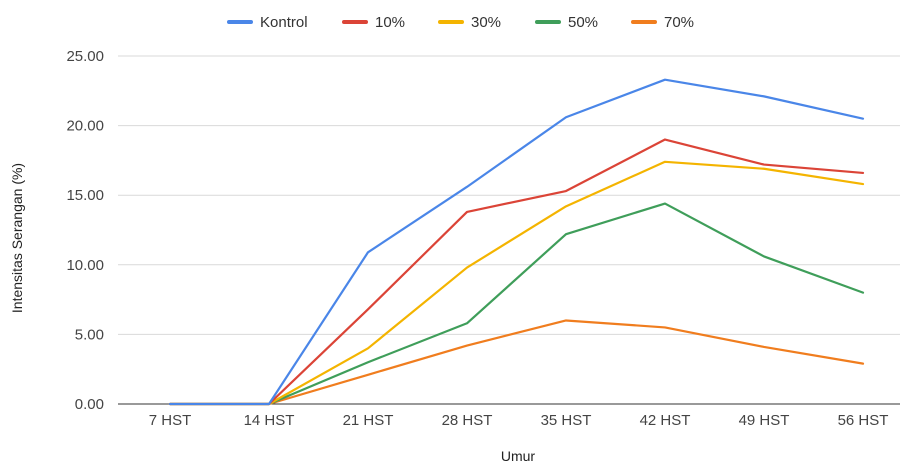 The image size is (909, 468). Describe the element at coordinates (85, 195) in the screenshot. I see `y-tick-label: 15.00` at that location.